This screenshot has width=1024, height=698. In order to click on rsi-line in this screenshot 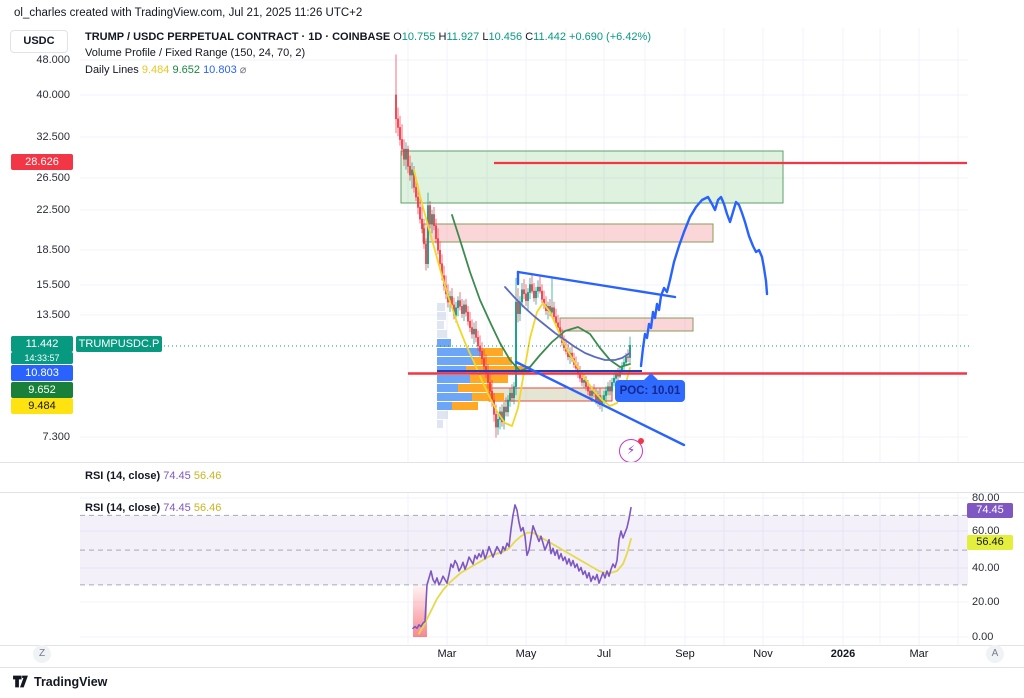, I will do `click(522, 567)`.